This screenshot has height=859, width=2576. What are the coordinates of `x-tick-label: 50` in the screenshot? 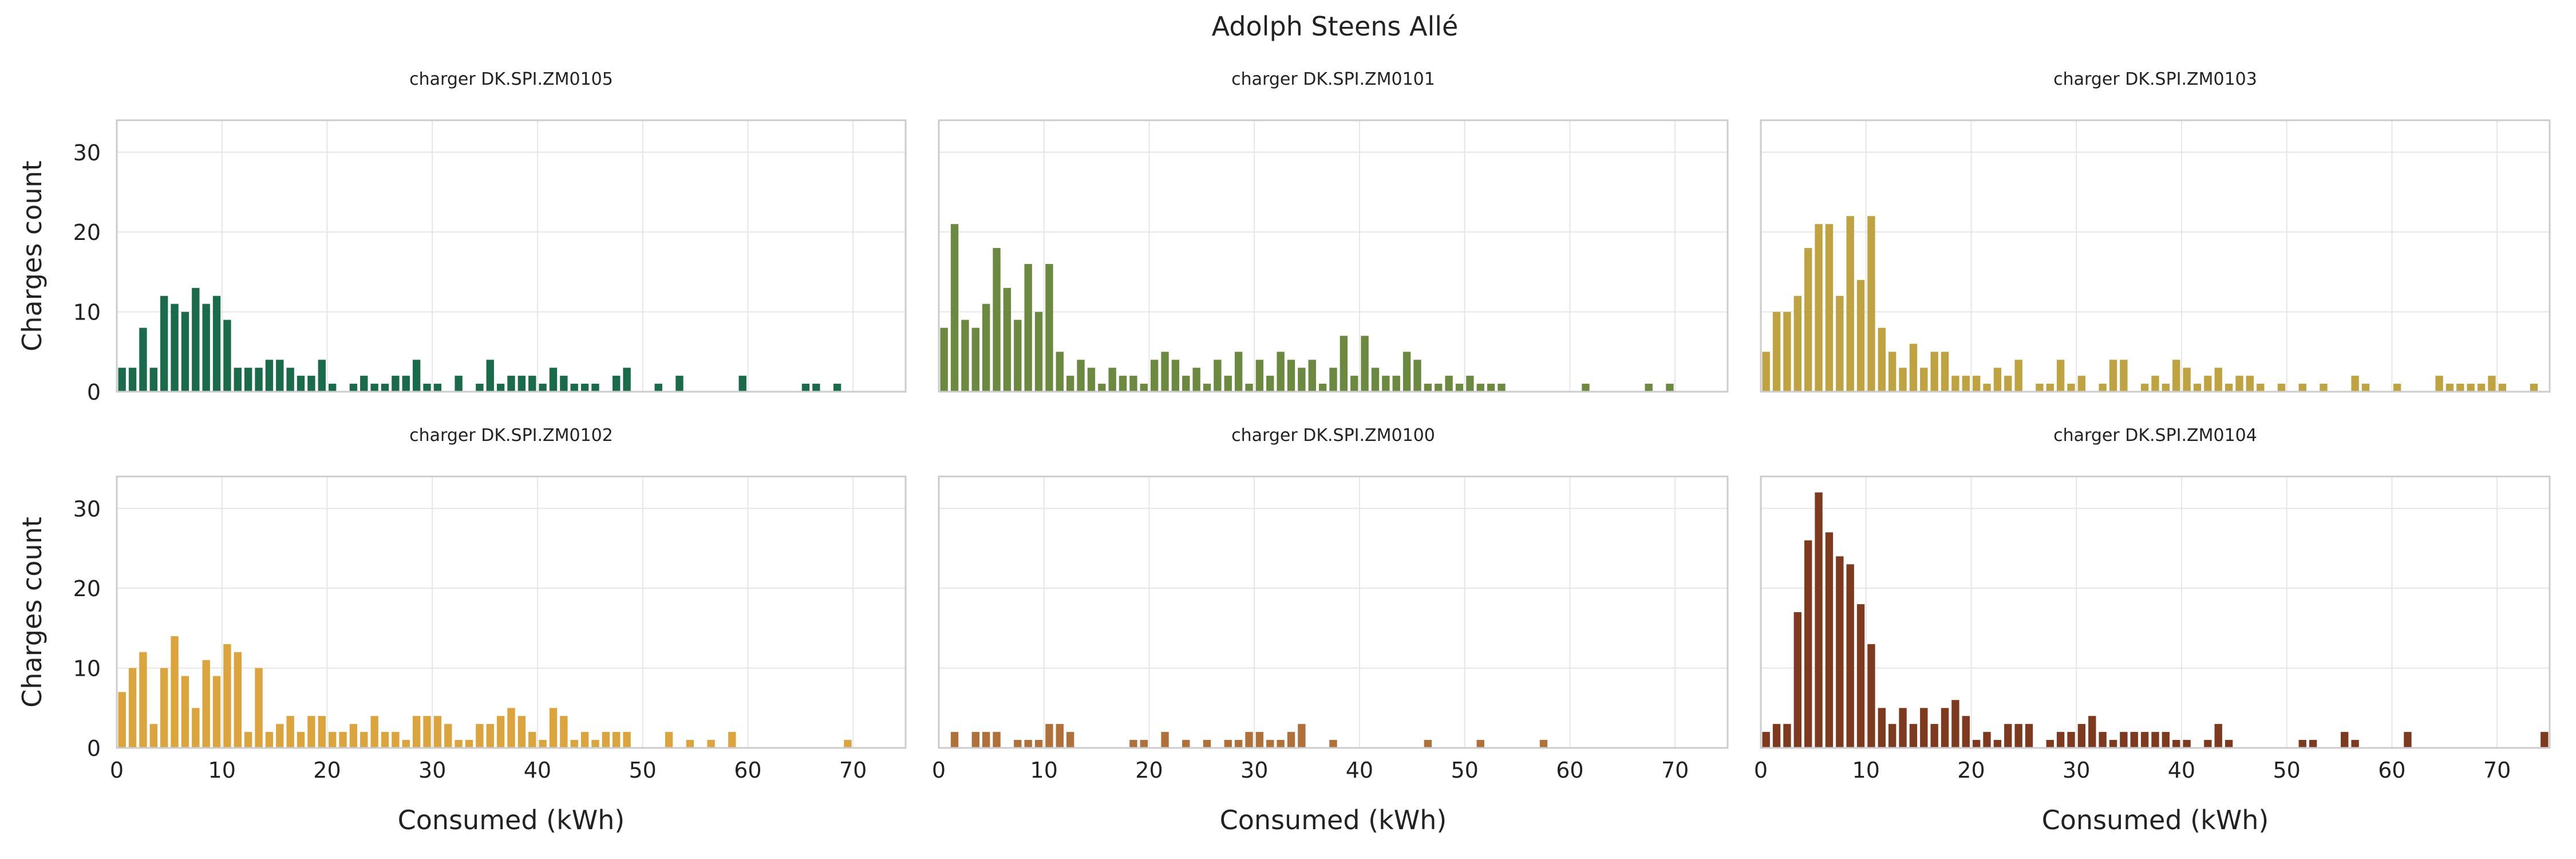 It's located at (2286, 770).